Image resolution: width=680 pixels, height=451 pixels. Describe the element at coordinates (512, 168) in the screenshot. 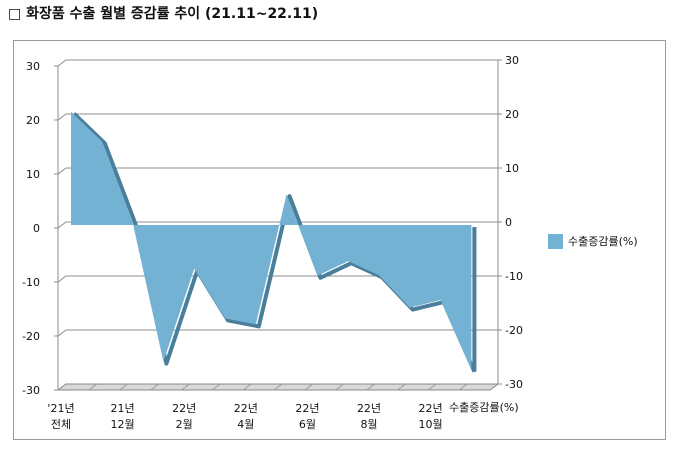

I see `right-y-tick-label: 10` at that location.